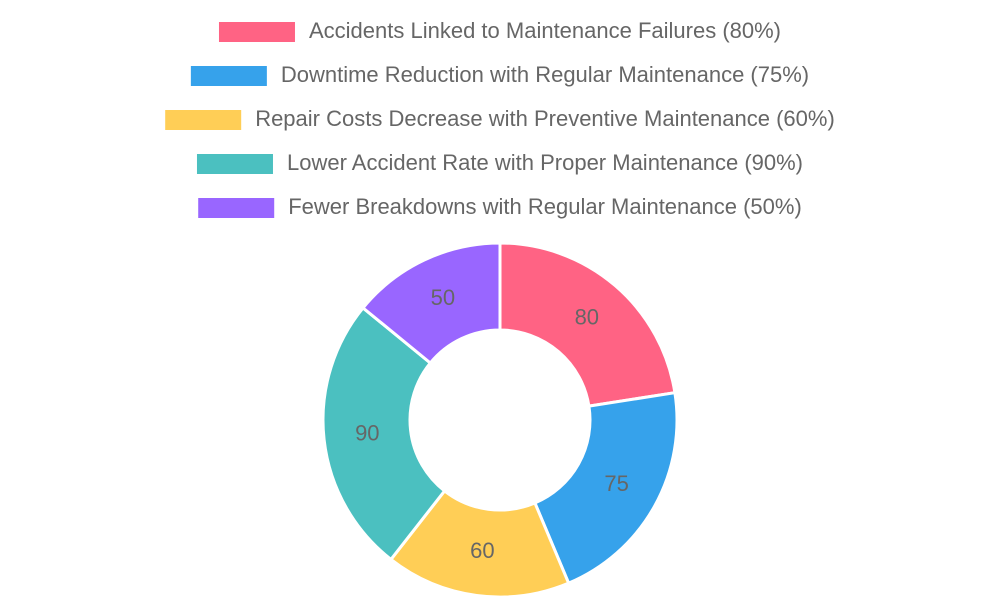 This screenshot has width=1000, height=600. What do you see at coordinates (482, 550) in the screenshot?
I see `data-label: 60` at bounding box center [482, 550].